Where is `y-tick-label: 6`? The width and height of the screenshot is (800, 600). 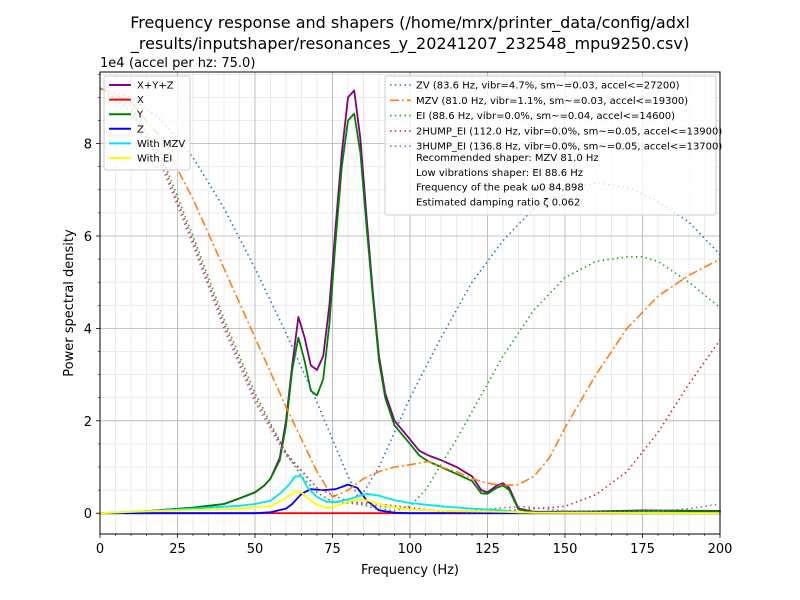
y-tick-label: 6 is located at coordinates (88, 237).